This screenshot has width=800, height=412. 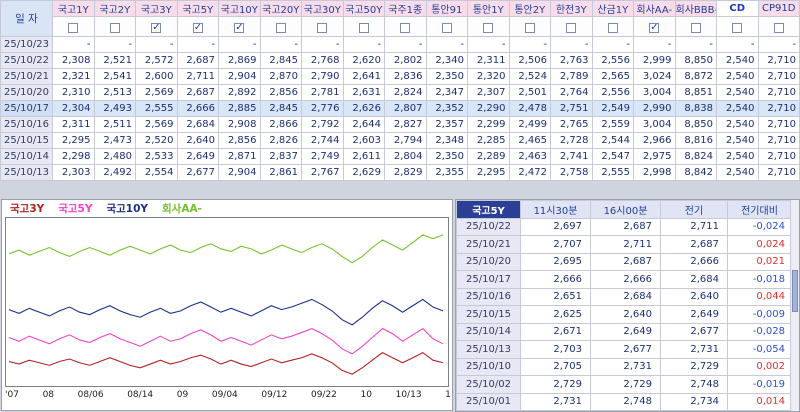 I want to click on cell-value: 2,290, so click(x=488, y=108).